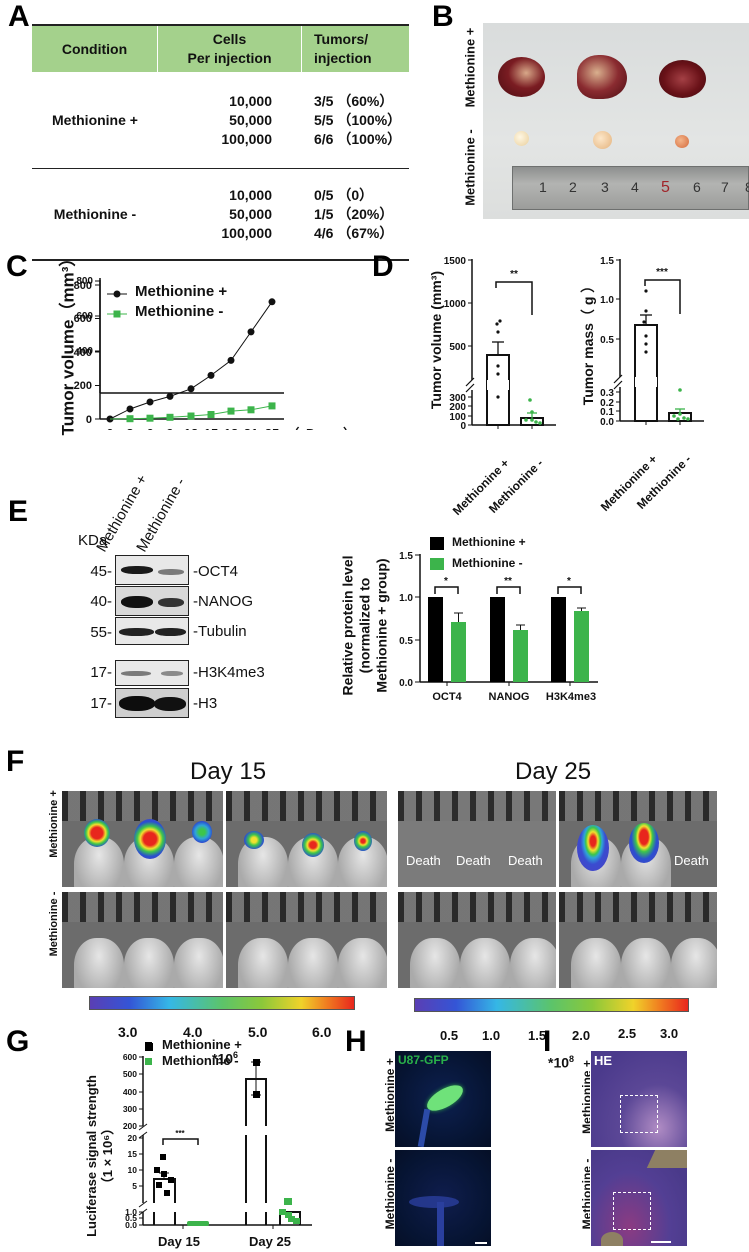 The height and width of the screenshot is (1252, 749). Describe the element at coordinates (547, 1041) in the screenshot. I see `panel-i-letter: I` at that location.